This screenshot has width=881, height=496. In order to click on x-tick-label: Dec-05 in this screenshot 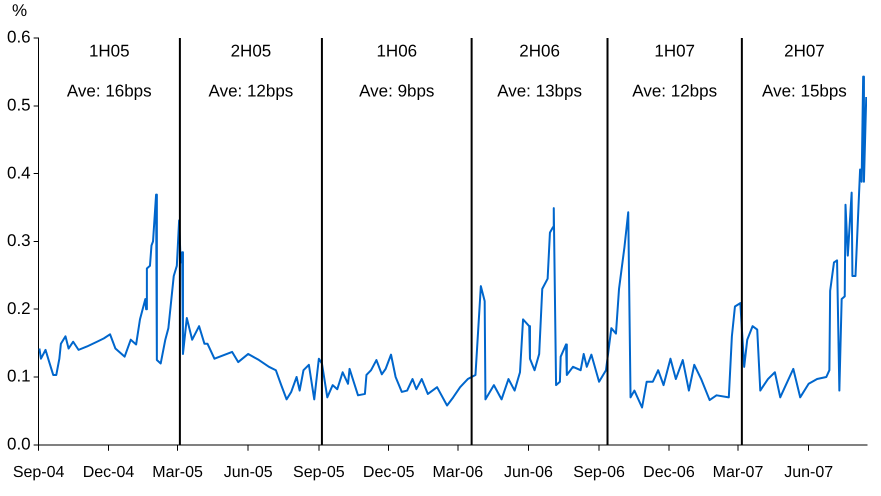, I will do `click(388, 472)`.